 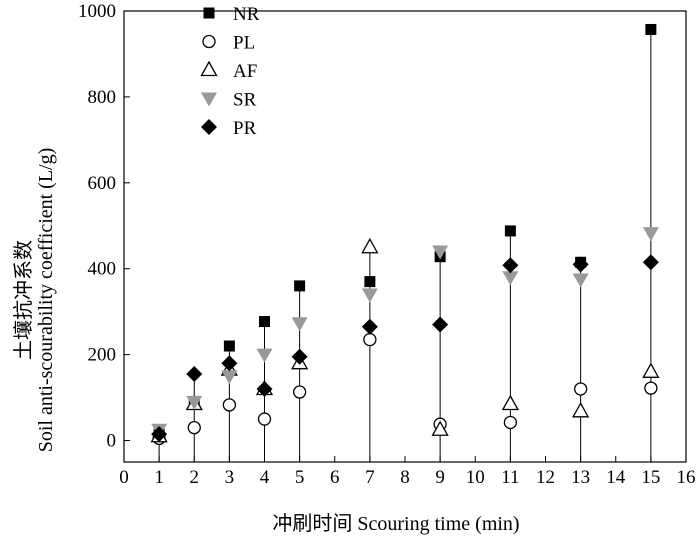 I want to click on x-tick-label: 0, so click(x=124, y=477).